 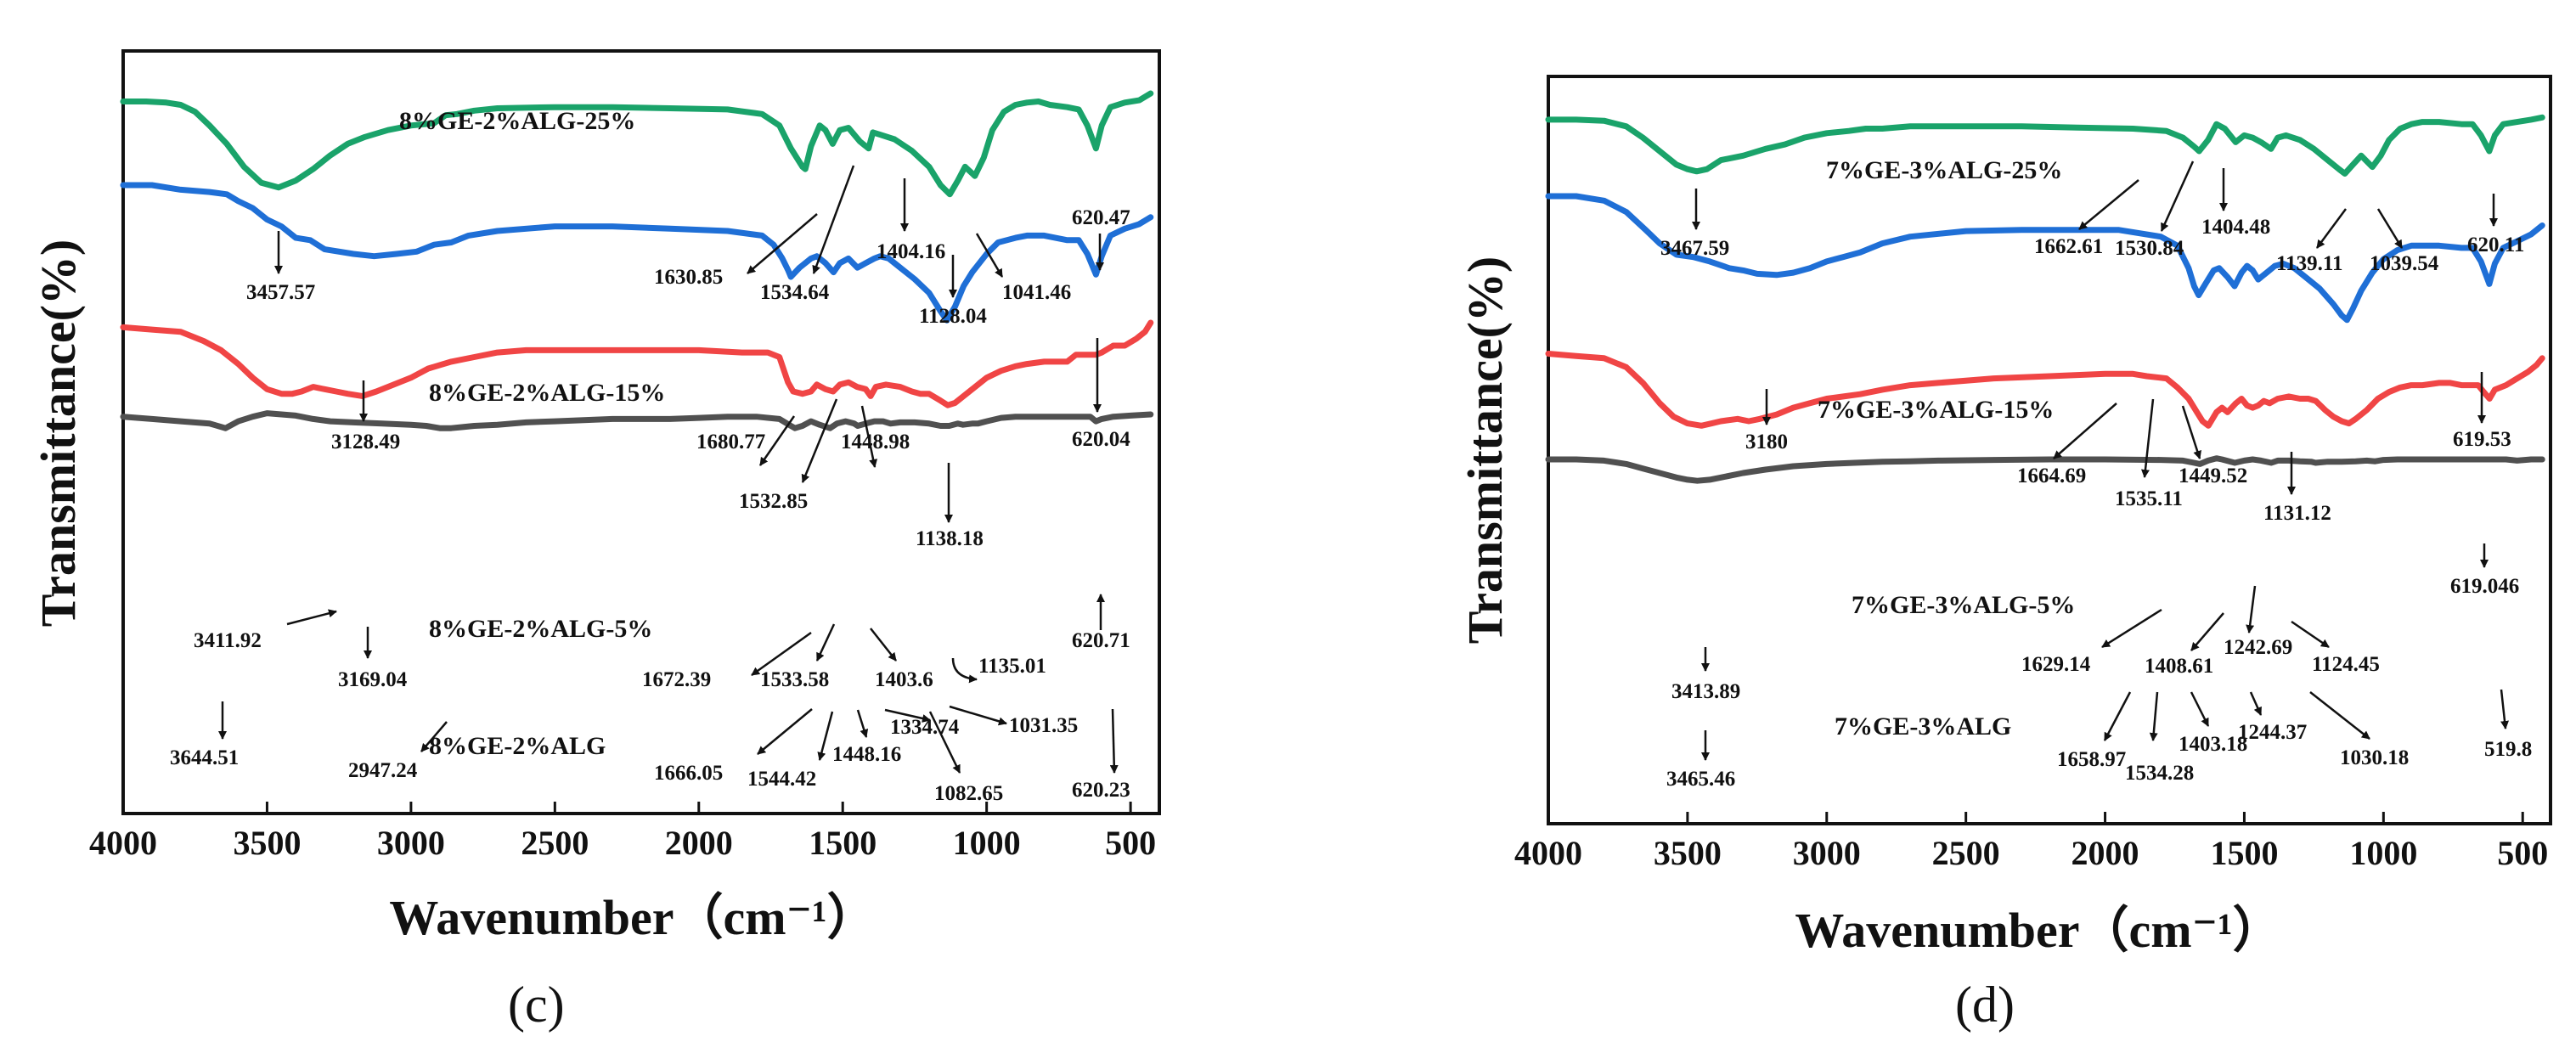 I want to click on peak-label: 1039.54, so click(x=2404, y=263).